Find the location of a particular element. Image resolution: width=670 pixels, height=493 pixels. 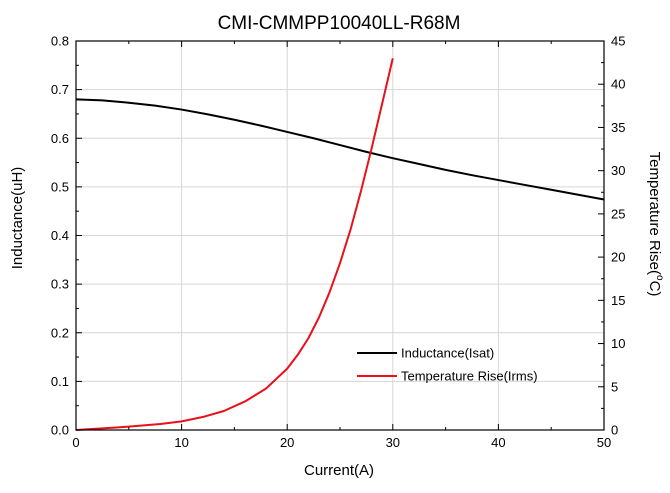

y2-tick-label-4: 20 is located at coordinates (618, 257).